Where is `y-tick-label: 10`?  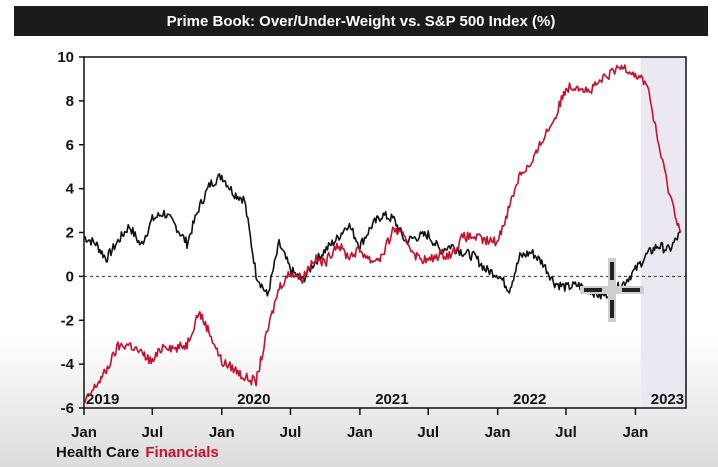
y-tick-label: 10 is located at coordinates (65, 57).